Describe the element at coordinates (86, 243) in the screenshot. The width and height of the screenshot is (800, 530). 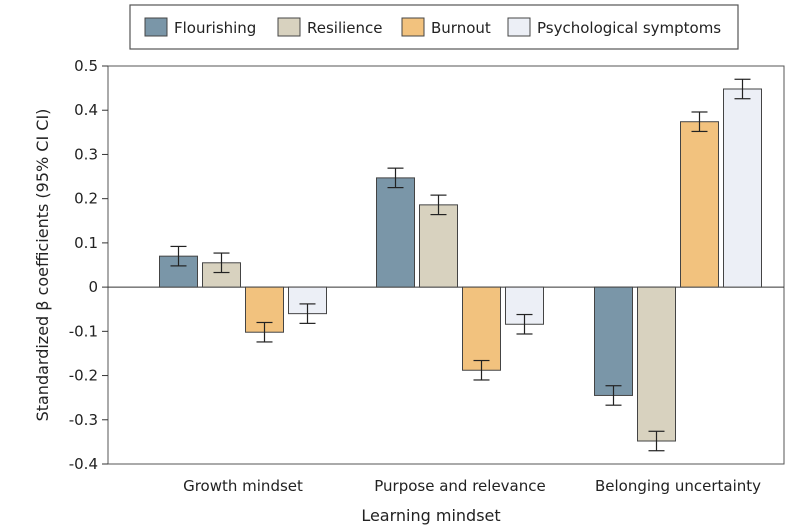
I see `y-tick-label: 0.1` at that location.